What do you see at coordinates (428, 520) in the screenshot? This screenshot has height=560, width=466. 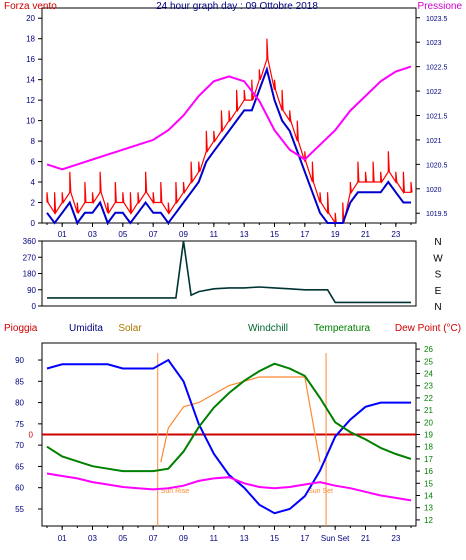 I see `temp-tick-label: 12` at bounding box center [428, 520].